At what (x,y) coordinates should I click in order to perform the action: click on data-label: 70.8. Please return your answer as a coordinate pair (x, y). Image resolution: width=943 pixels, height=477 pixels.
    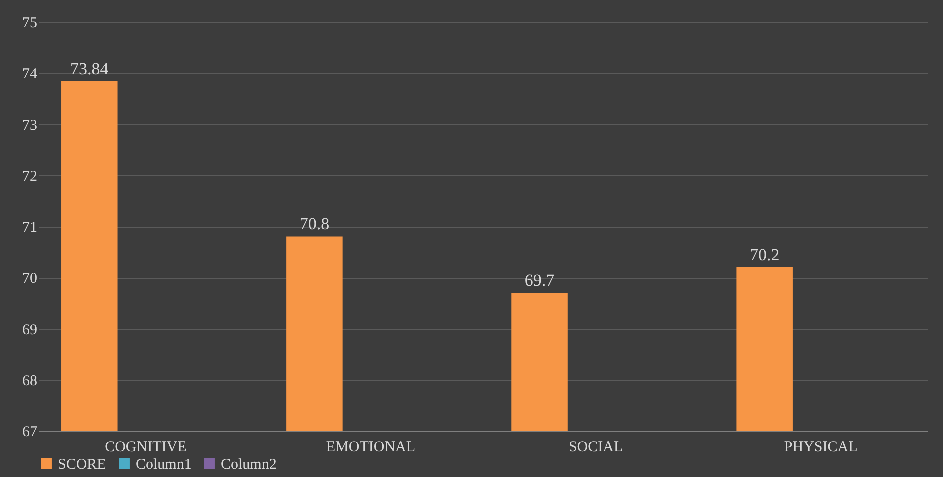
    Looking at the image, I should click on (315, 224).